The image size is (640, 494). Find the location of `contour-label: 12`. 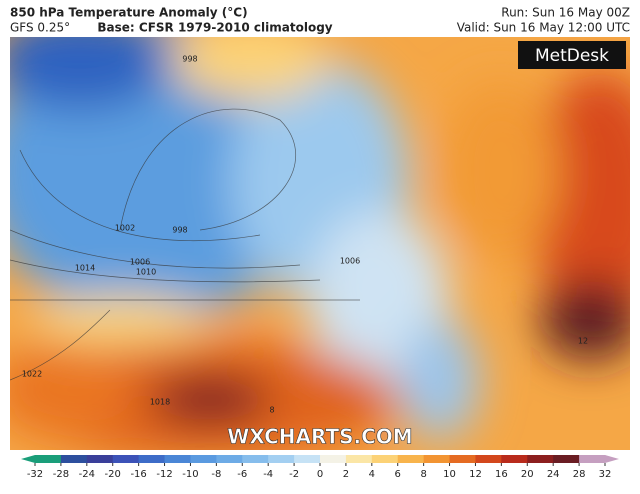

contour-label: 12 is located at coordinates (583, 341).